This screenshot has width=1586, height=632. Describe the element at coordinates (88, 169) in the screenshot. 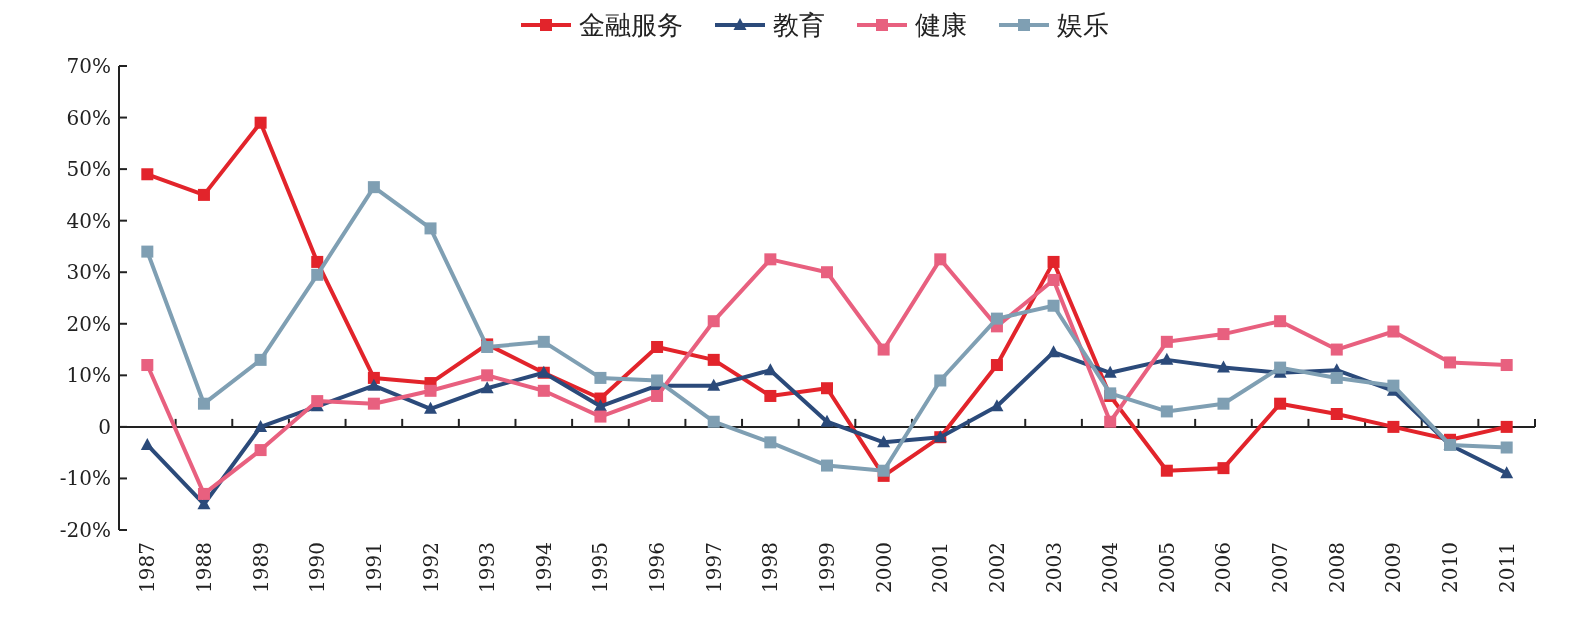

I see `y-tick-label: 50%` at that location.